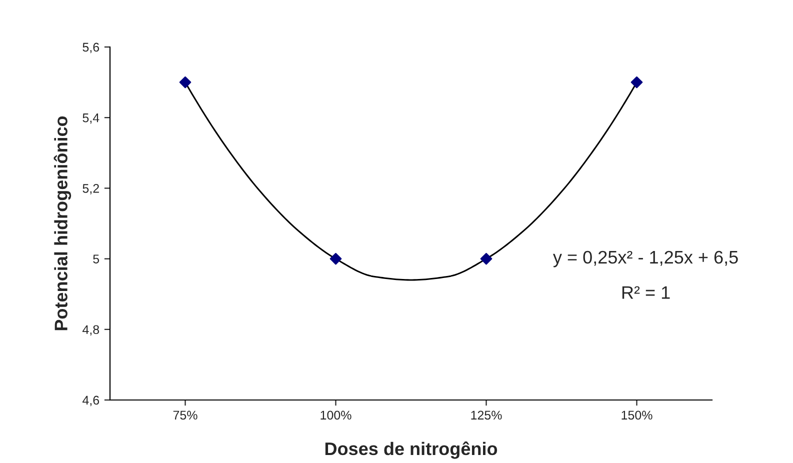  Describe the element at coordinates (91, 48) in the screenshot. I see `y-tick-label: 5,6` at that location.